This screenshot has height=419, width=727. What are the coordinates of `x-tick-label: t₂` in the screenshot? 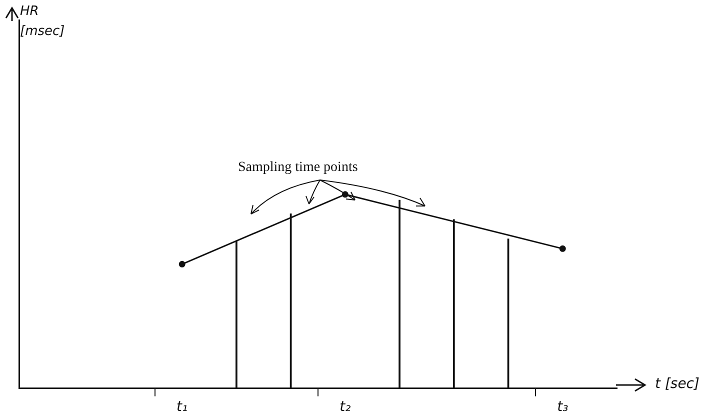 It's located at (346, 407).